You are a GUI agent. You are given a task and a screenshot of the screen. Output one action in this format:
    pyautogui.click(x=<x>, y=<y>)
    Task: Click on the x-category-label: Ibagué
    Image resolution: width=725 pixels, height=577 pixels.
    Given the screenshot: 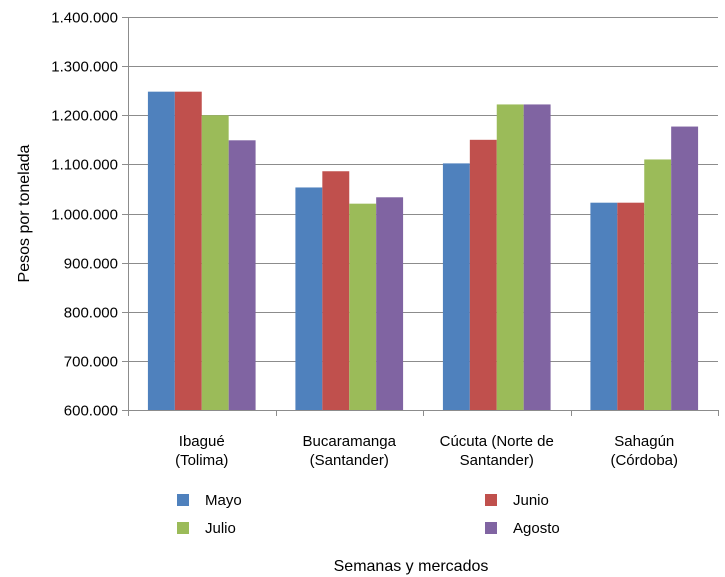 What is the action you would take?
    pyautogui.click(x=202, y=441)
    